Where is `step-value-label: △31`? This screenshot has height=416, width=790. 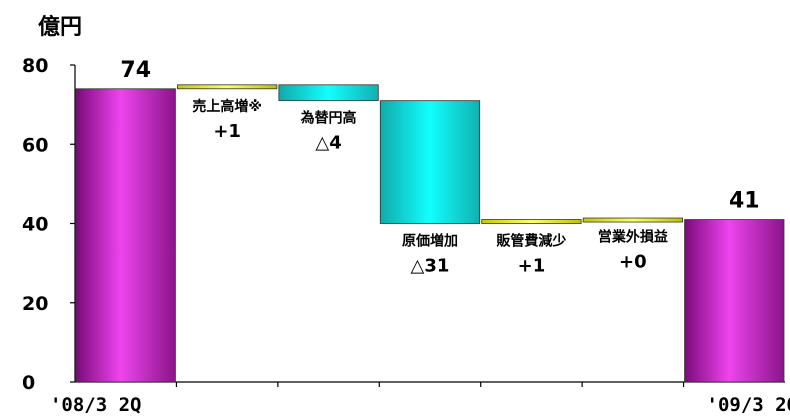
step-value-label: △31 is located at coordinates (430, 266).